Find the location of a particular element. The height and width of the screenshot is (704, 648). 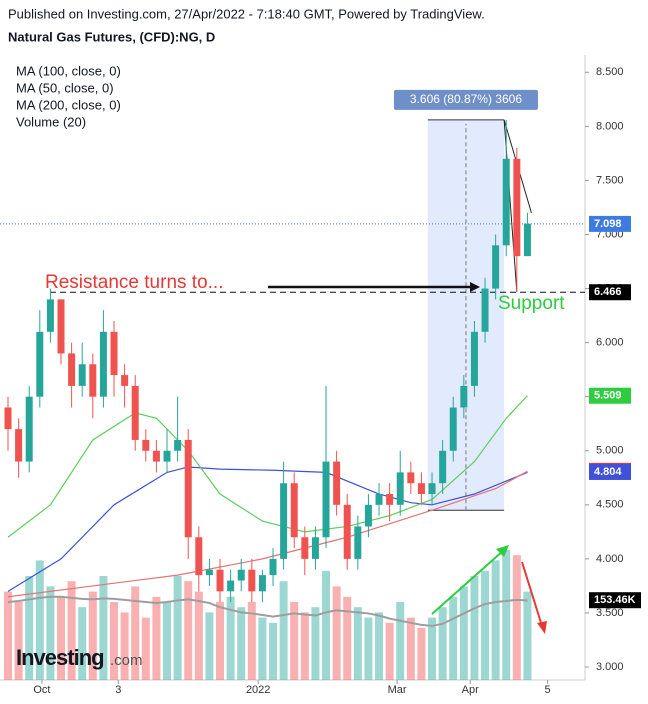

price-tag-label: 6.466 is located at coordinates (608, 292).